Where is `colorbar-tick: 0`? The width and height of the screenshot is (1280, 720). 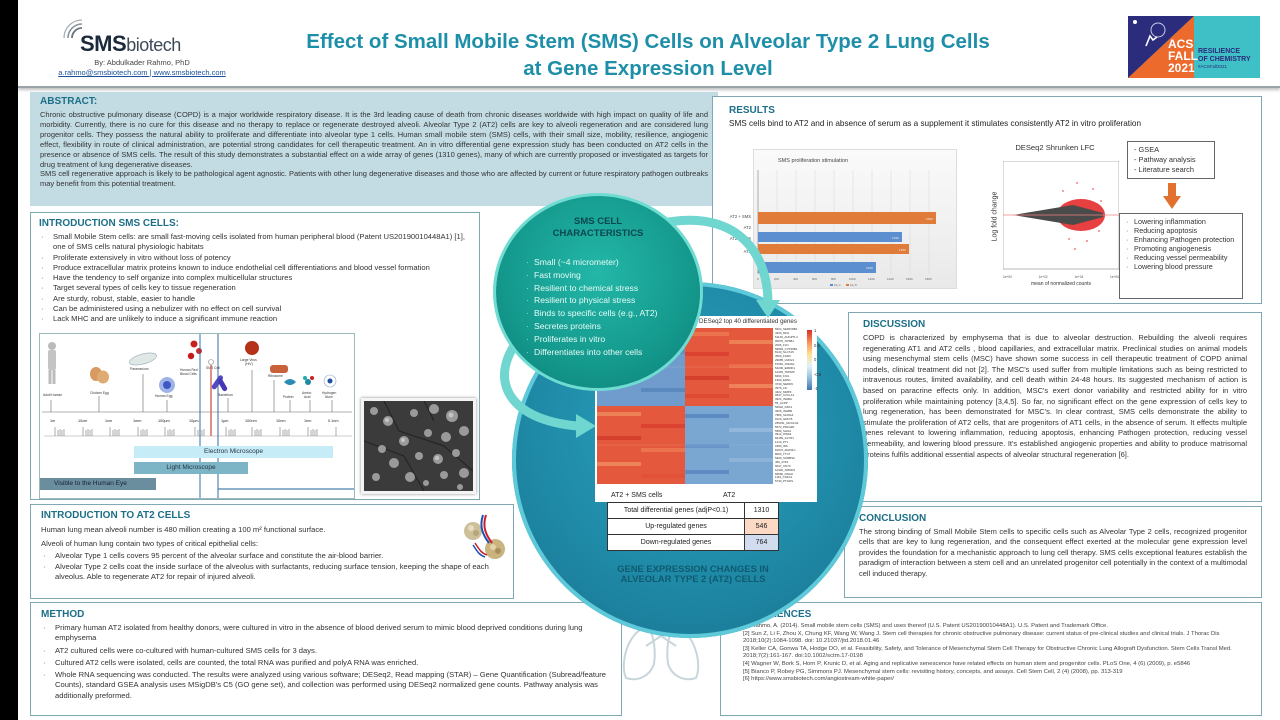
colorbar-tick: 0 is located at coordinates (815, 359).